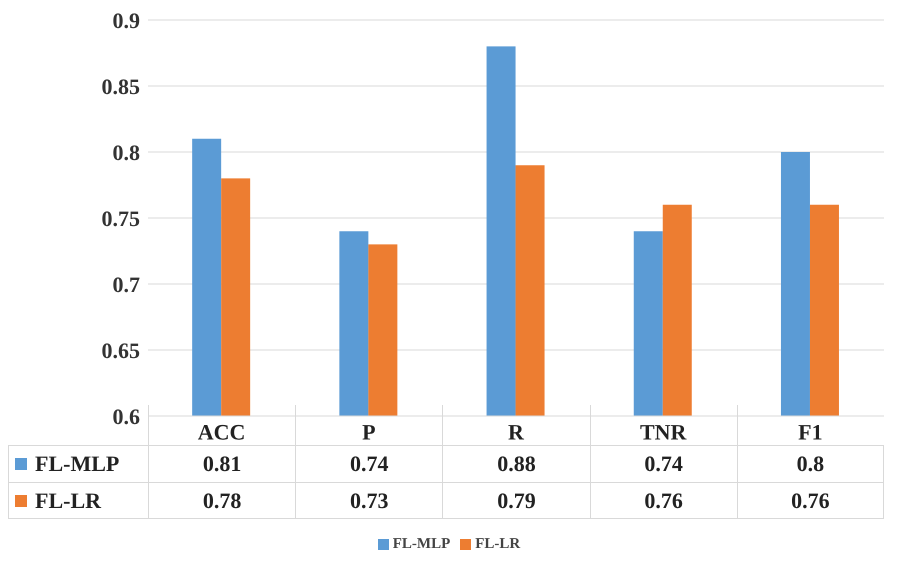  What do you see at coordinates (664, 432) in the screenshot?
I see `x-tick-label: TNR` at bounding box center [664, 432].